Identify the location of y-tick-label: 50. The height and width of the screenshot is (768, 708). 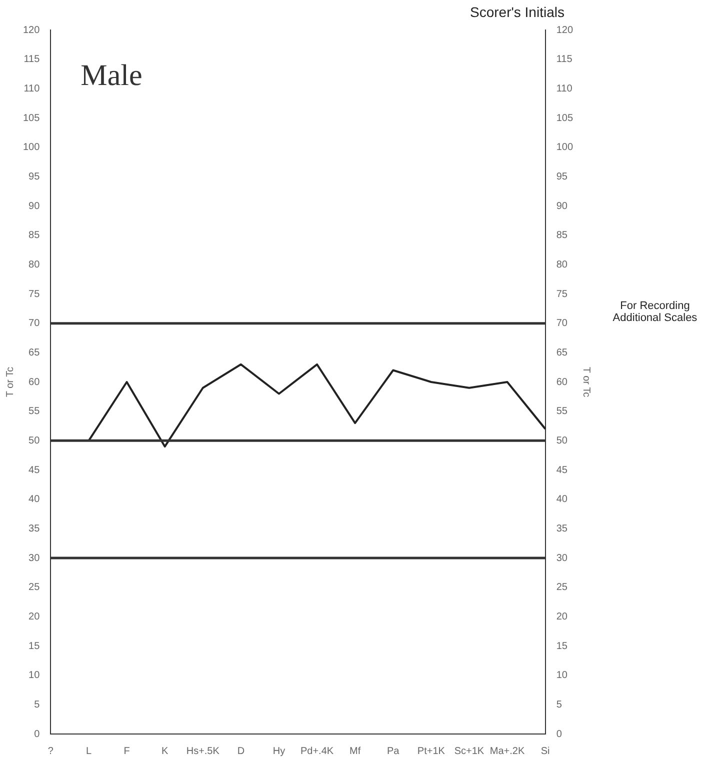
(34, 440).